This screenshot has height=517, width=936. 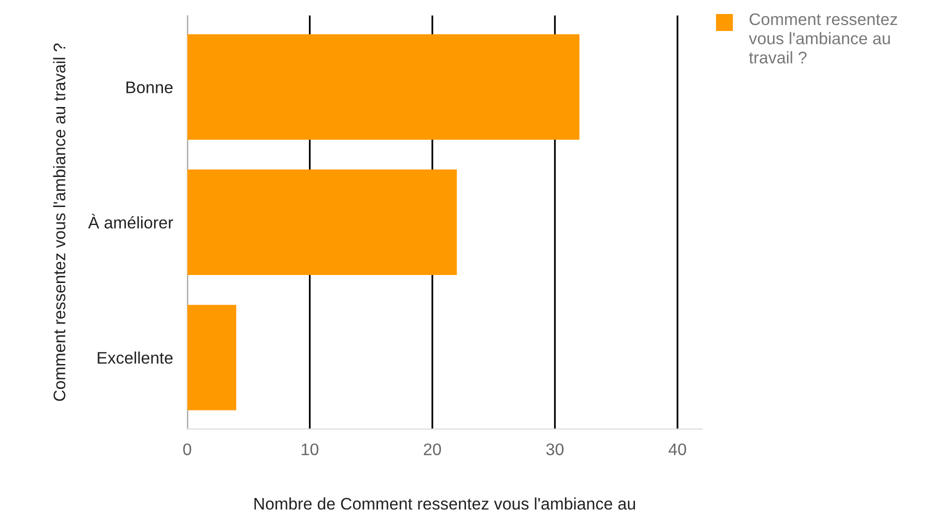 I want to click on legend-label: Comment ressentez vous l'ambiance au travail ?, so click(x=823, y=38).